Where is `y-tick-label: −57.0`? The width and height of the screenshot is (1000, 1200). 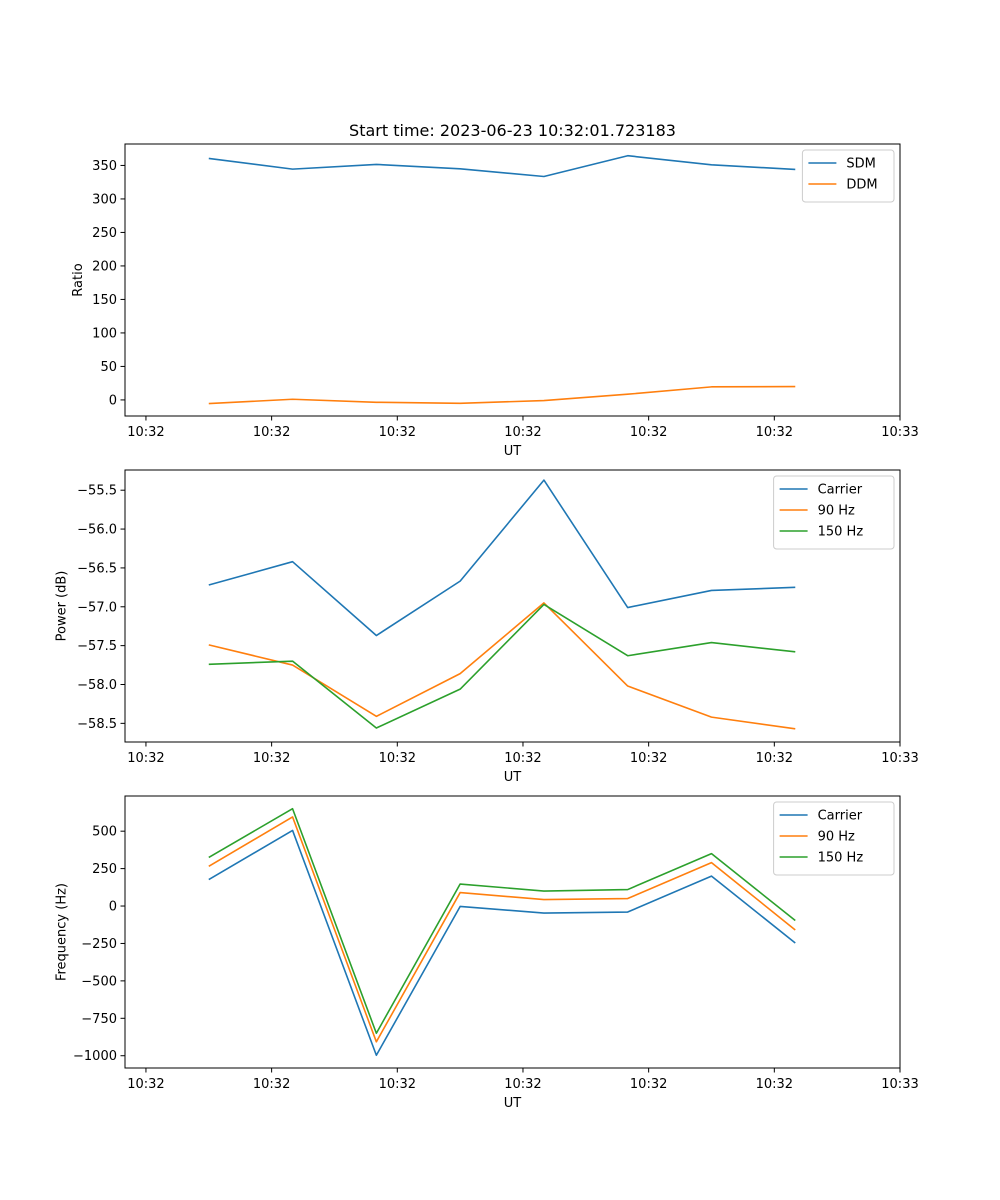
y-tick-label: −57.0 is located at coordinates (97, 607).